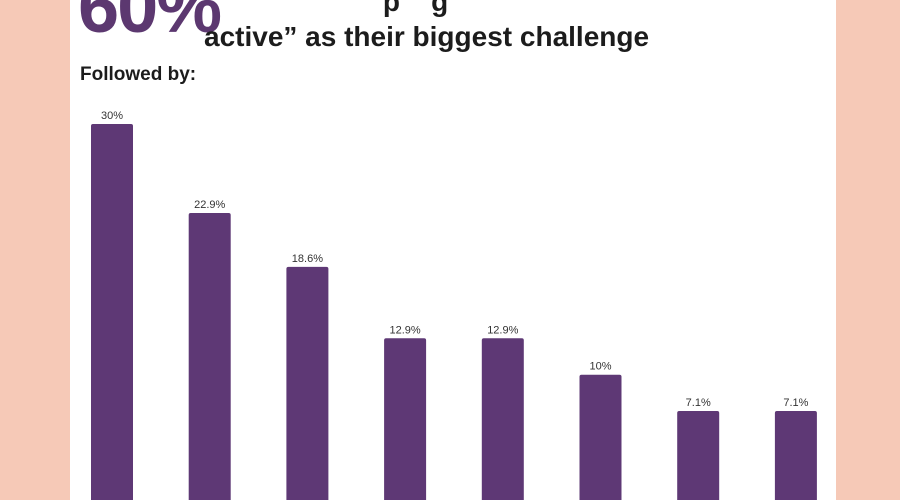 Image resolution: width=900 pixels, height=500 pixels. I want to click on chart-subhead: Followed by:, so click(138, 74).